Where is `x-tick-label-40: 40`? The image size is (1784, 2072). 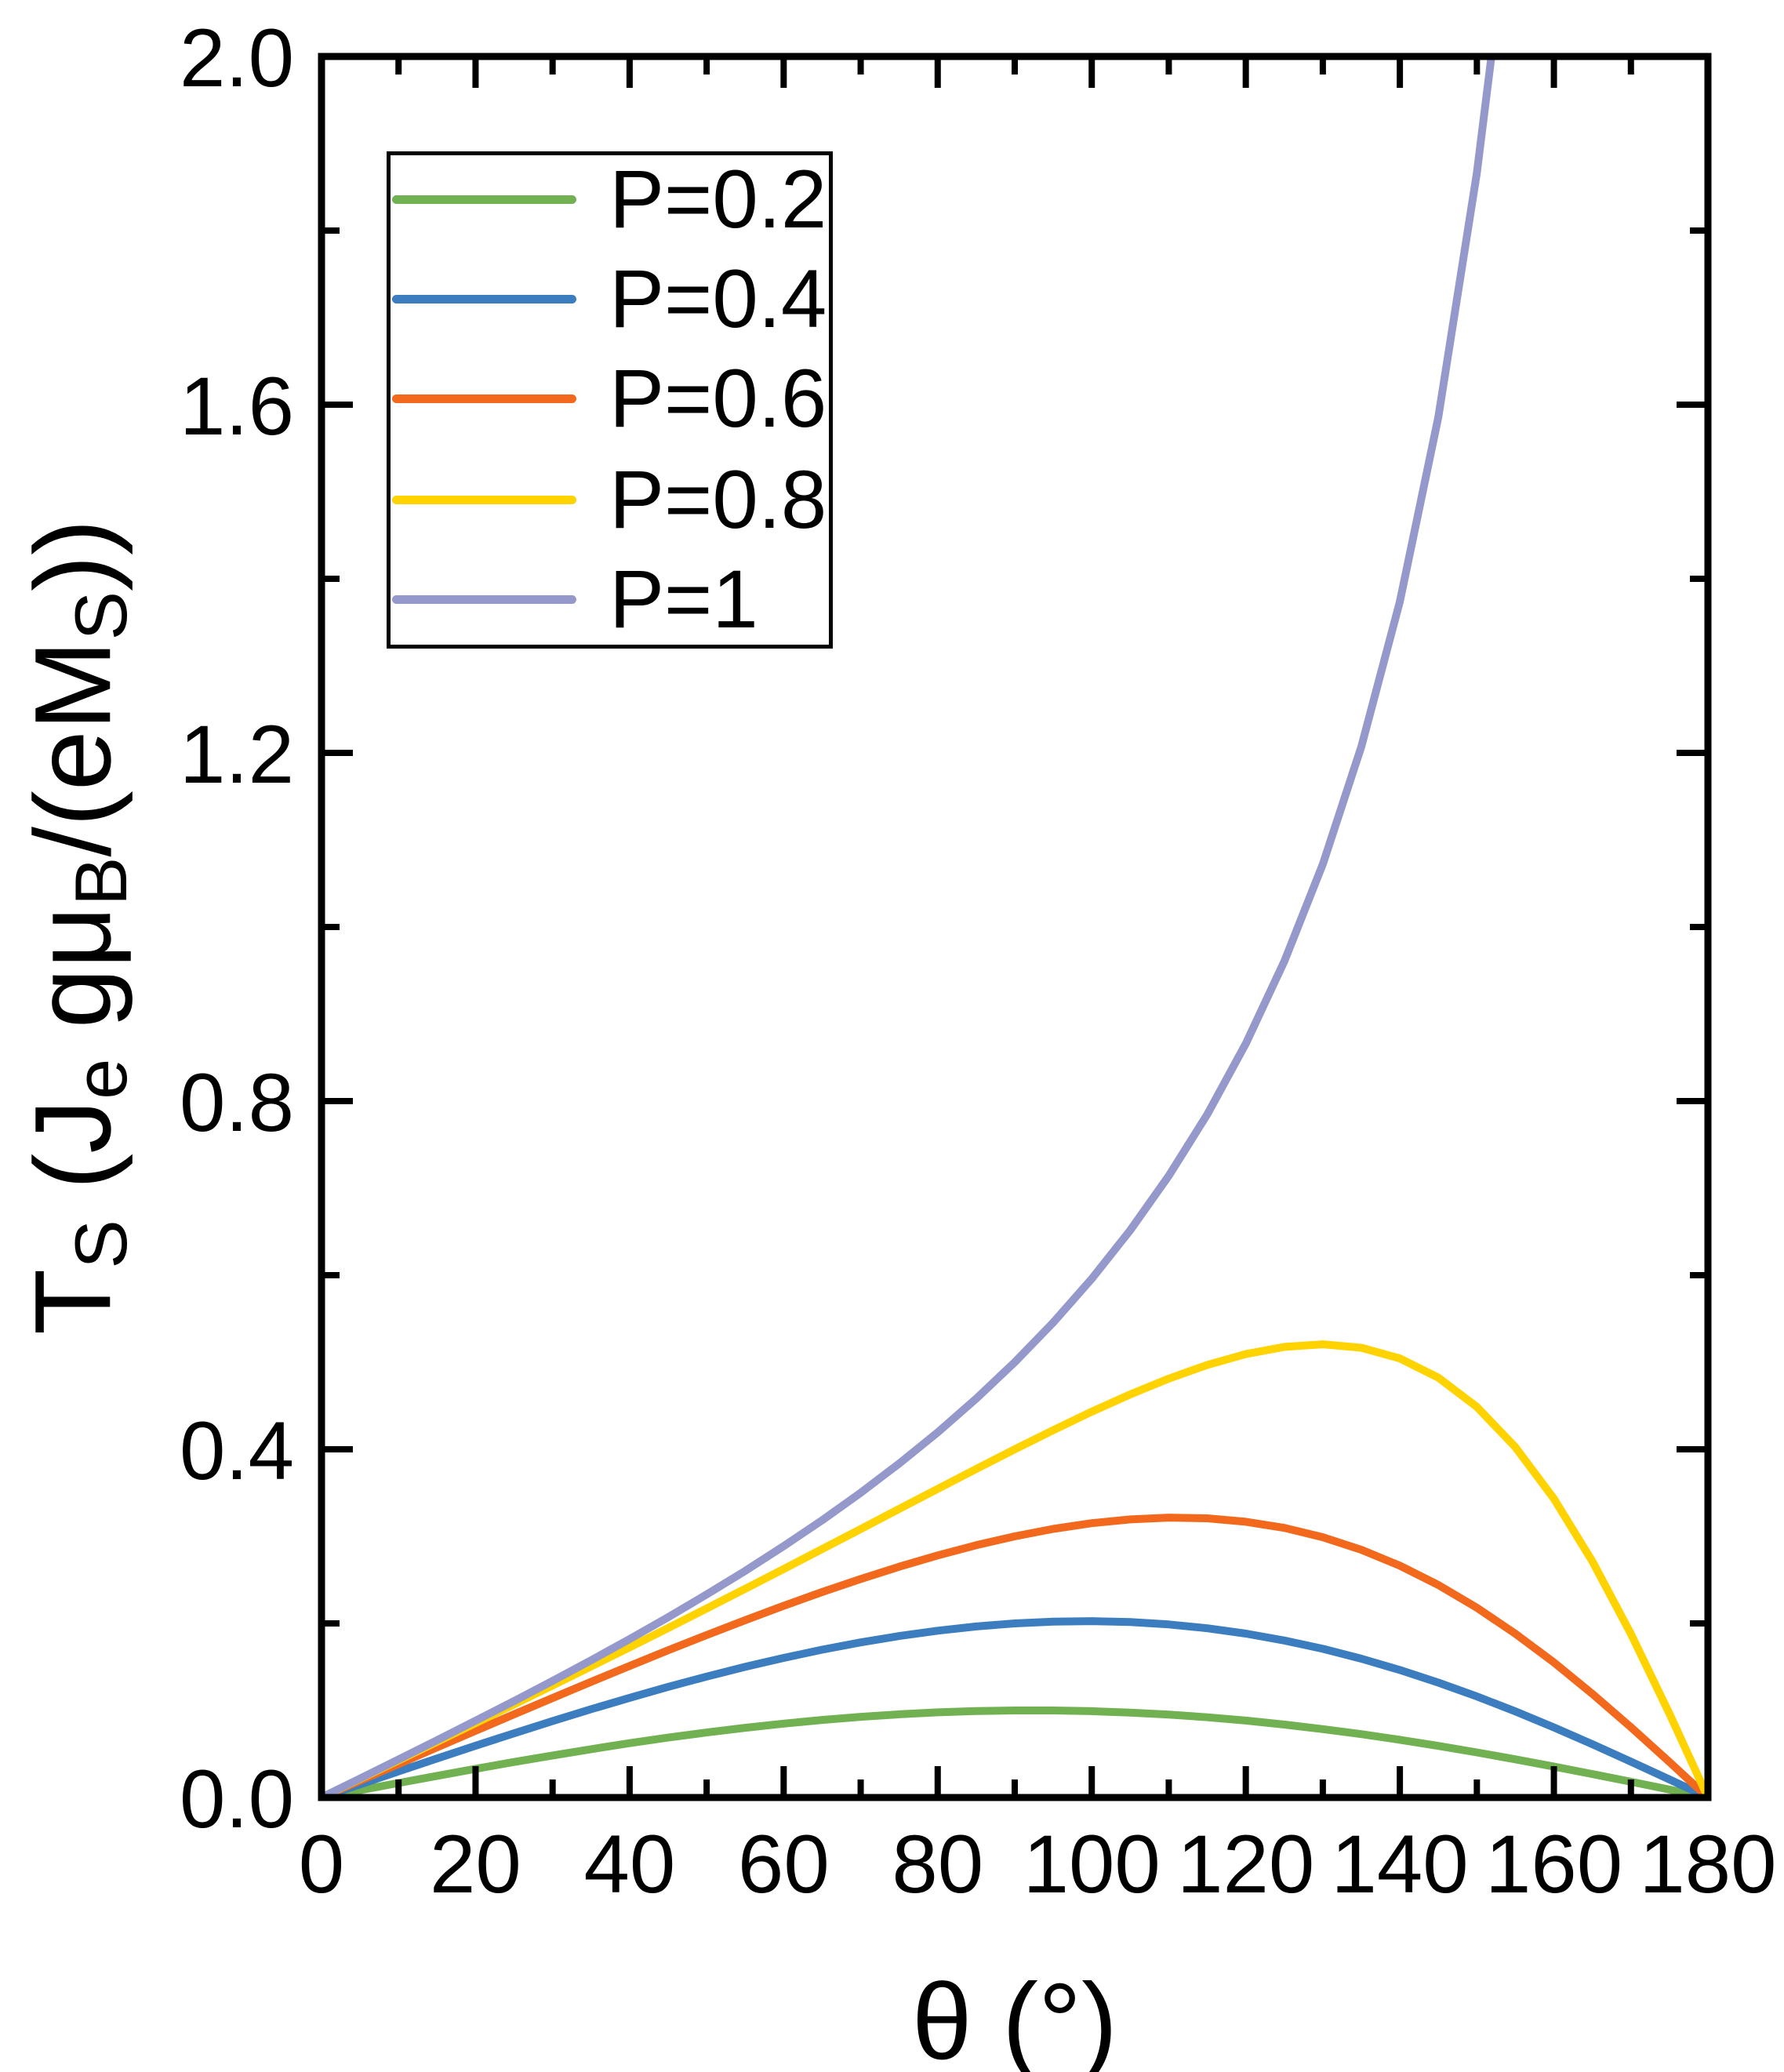
x-tick-label-40: 40 is located at coordinates (629, 1865).